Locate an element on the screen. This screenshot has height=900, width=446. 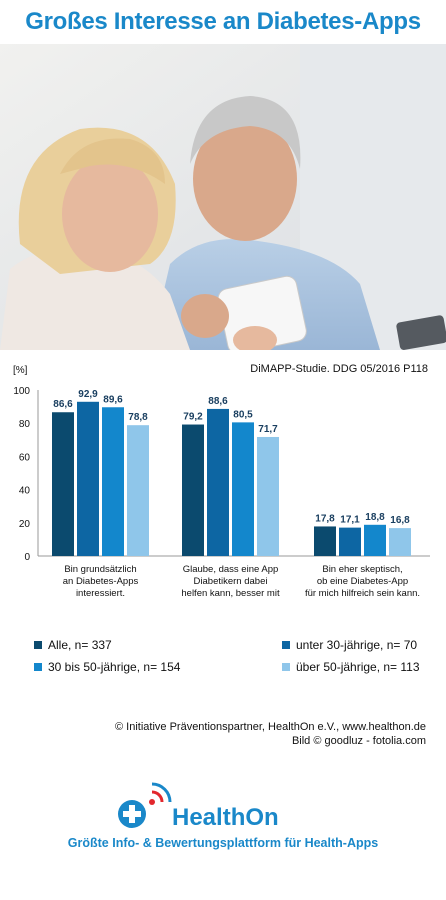
legend-label: über 50-jährige, n= 113 is located at coordinates (358, 667).